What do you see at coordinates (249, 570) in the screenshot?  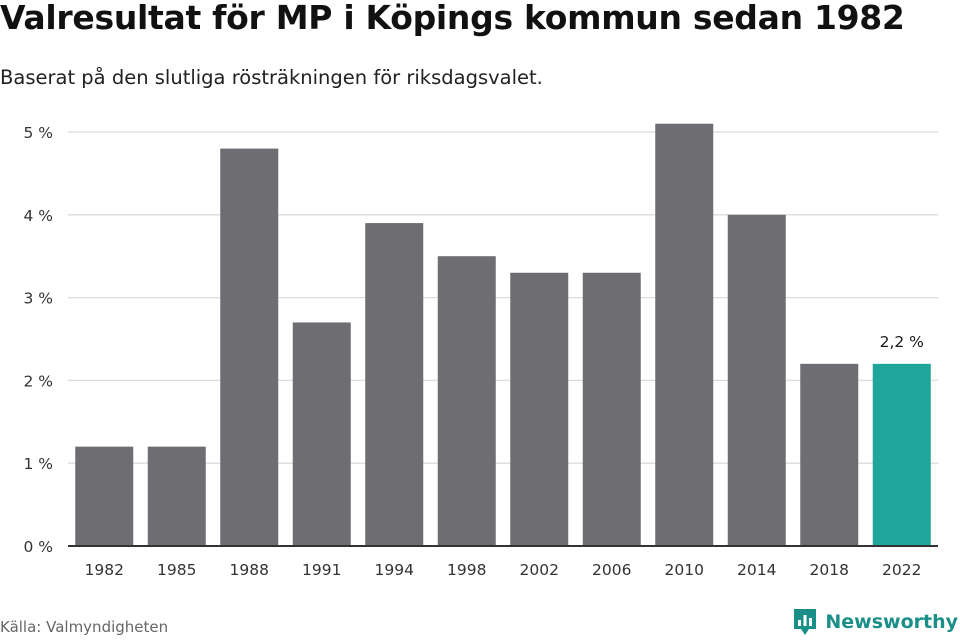 I see `x-tick-label: 1988` at bounding box center [249, 570].